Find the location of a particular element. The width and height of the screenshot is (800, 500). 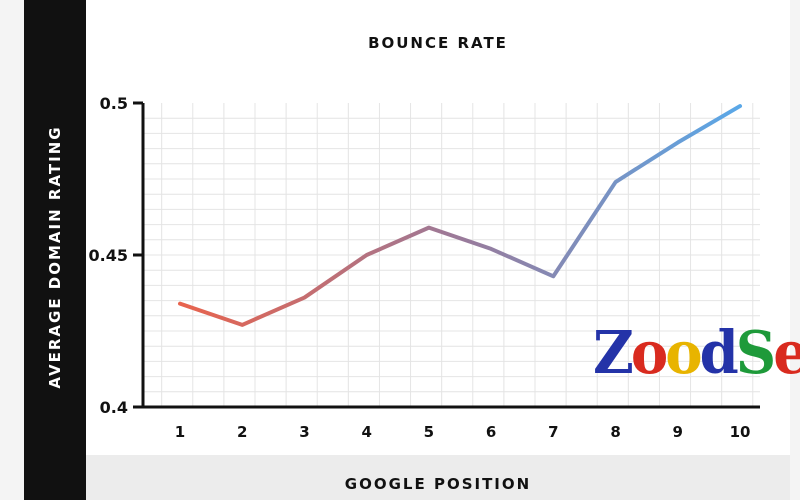

x-tick-label: 4 is located at coordinates (366, 432).